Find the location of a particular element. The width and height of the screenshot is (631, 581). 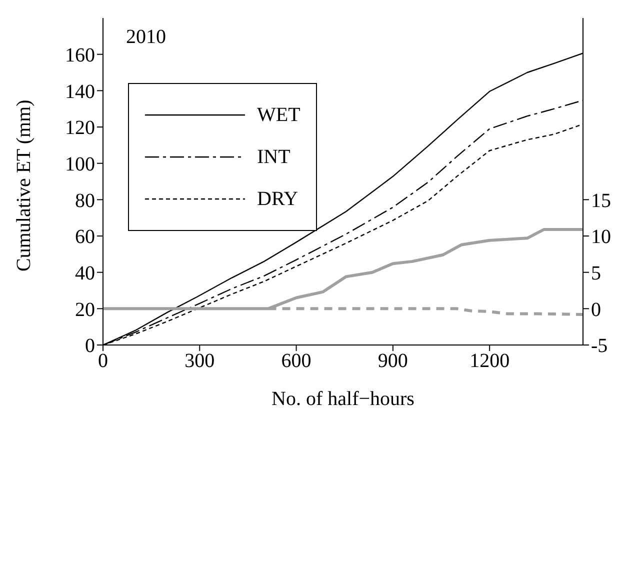

y2-tick-label: 5 is located at coordinates (596, 273).